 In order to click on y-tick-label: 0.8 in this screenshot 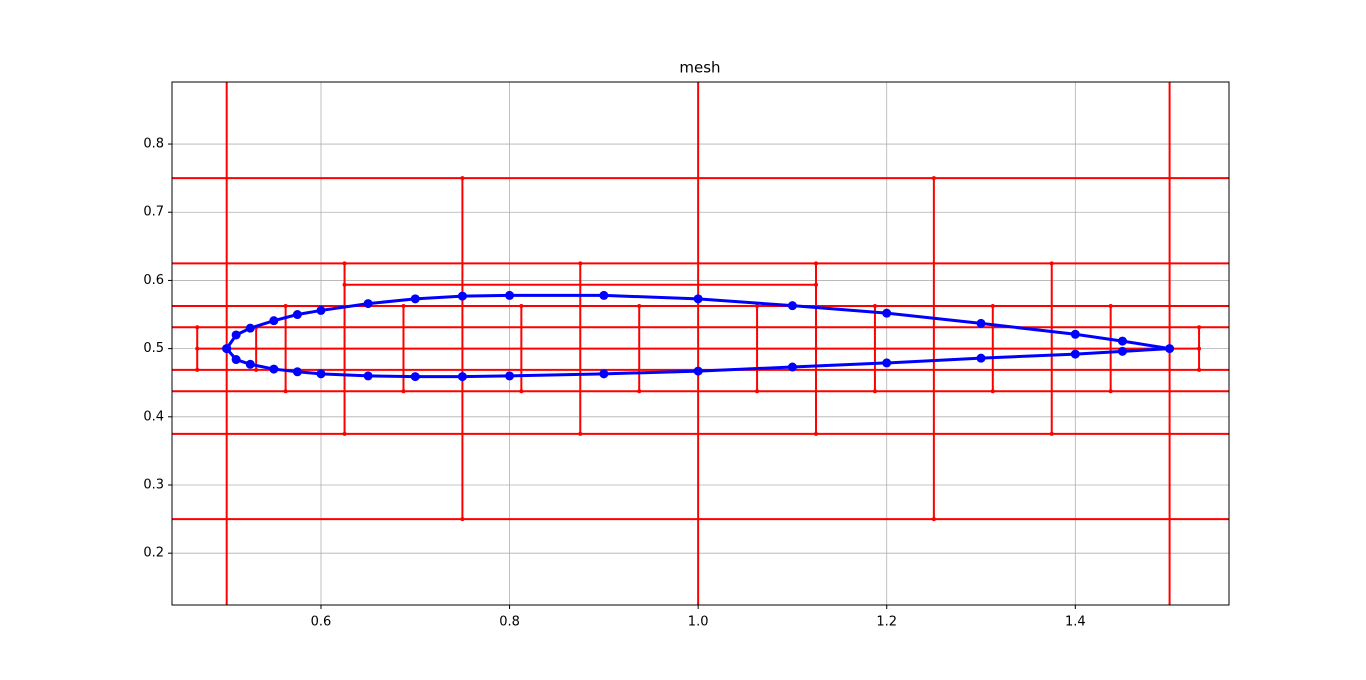, I will do `click(153, 144)`.